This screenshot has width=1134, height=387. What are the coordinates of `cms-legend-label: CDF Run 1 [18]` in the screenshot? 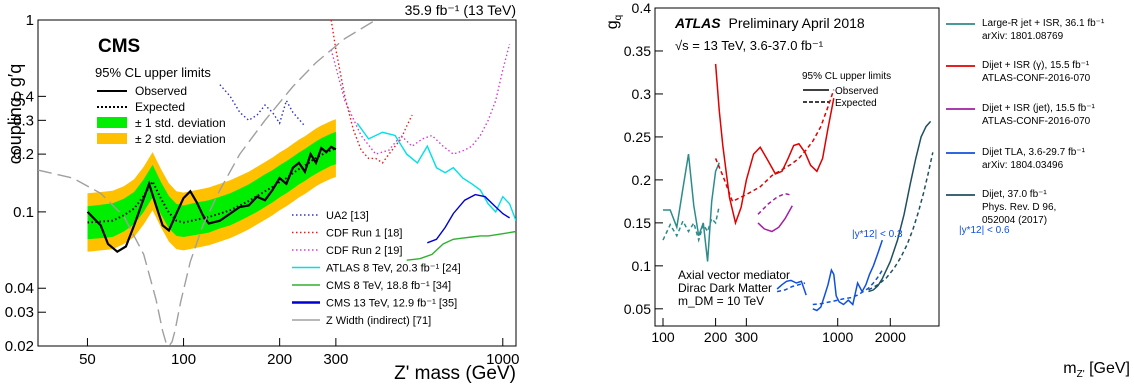 It's located at (364, 234).